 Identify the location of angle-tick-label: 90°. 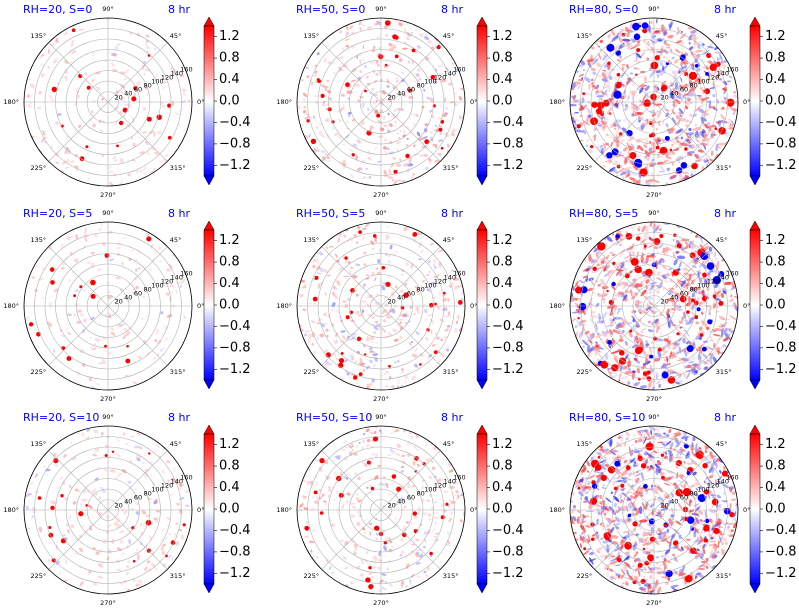
(108, 417).